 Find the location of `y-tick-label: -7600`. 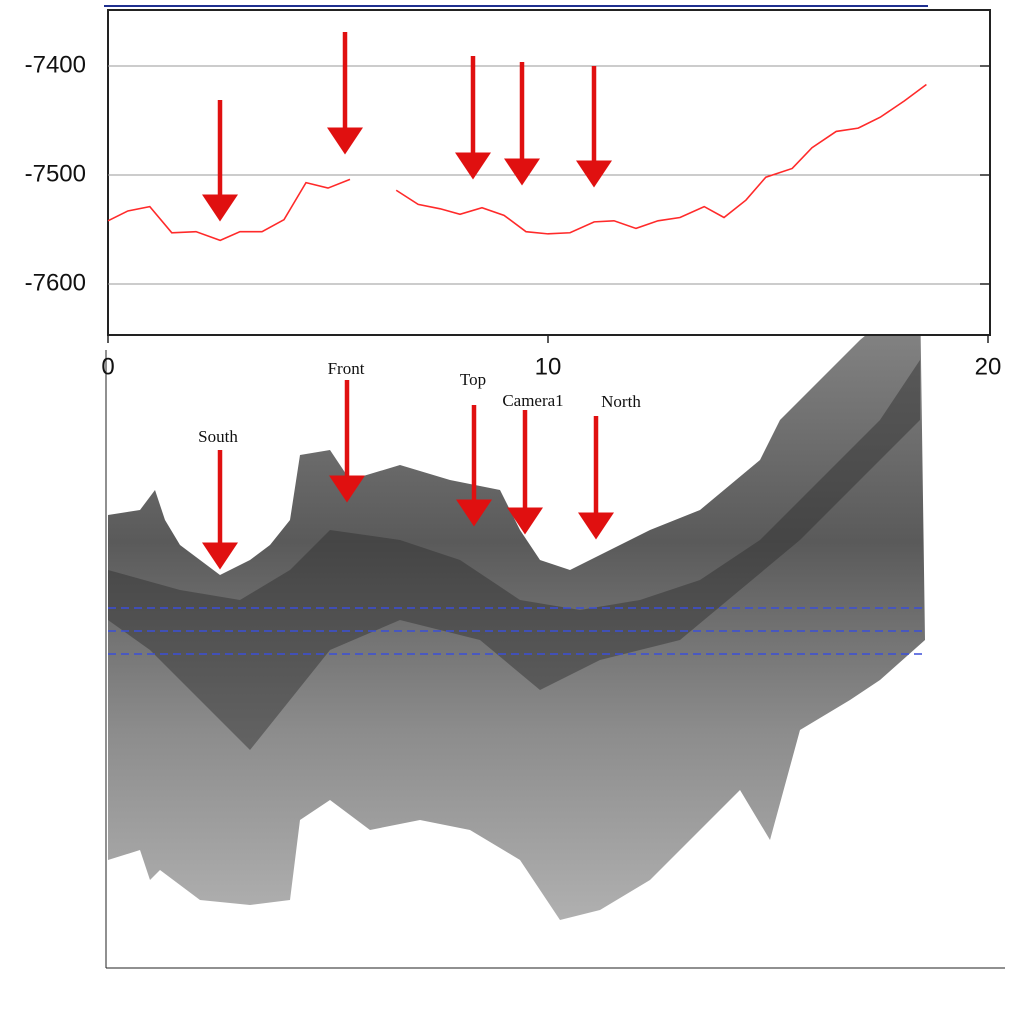

y-tick-label: -7600 is located at coordinates (55, 282).